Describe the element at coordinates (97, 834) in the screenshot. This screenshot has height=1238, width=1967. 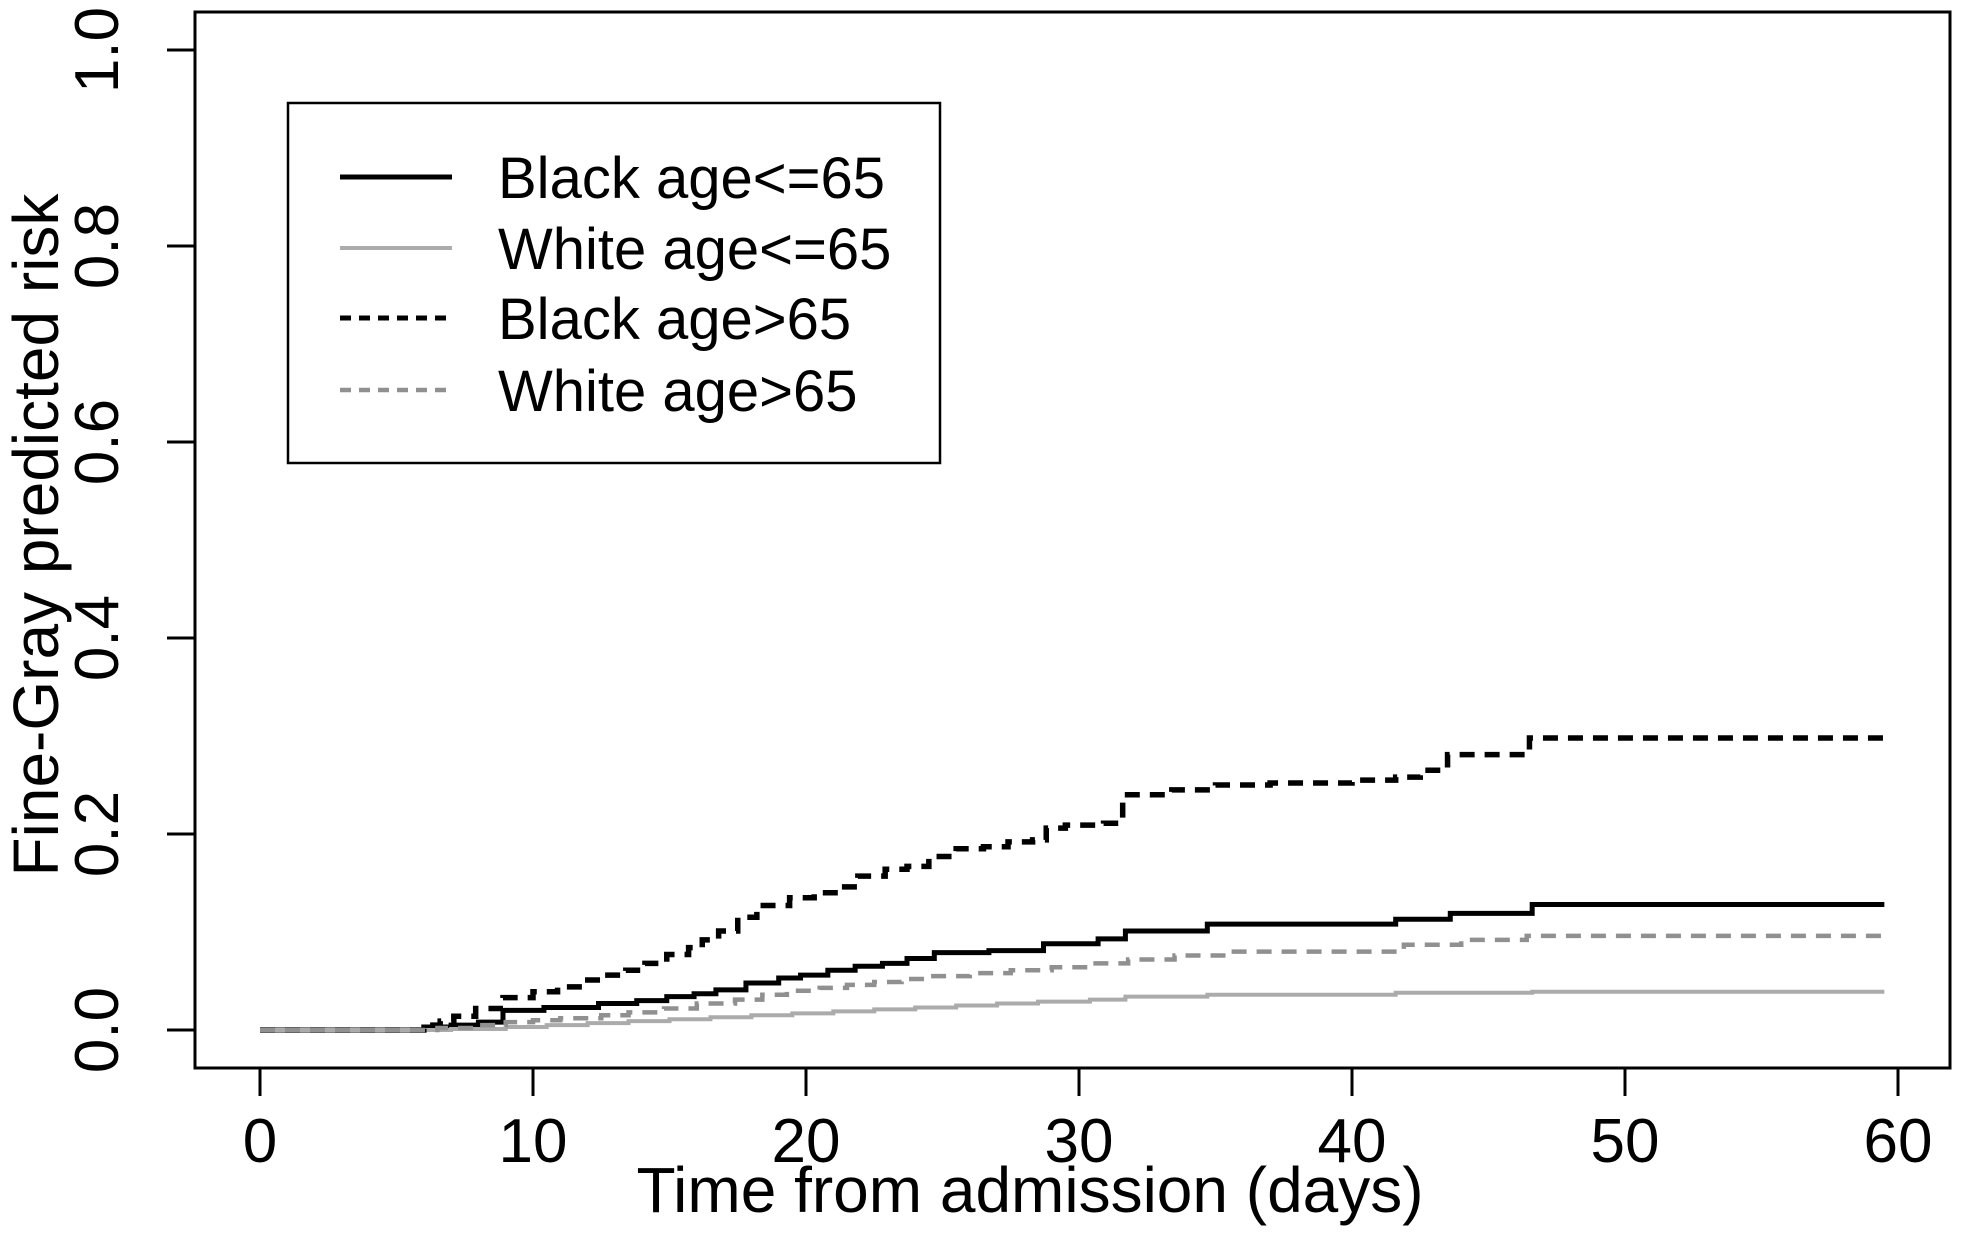
I see `y-tick-label: 0.2` at that location.